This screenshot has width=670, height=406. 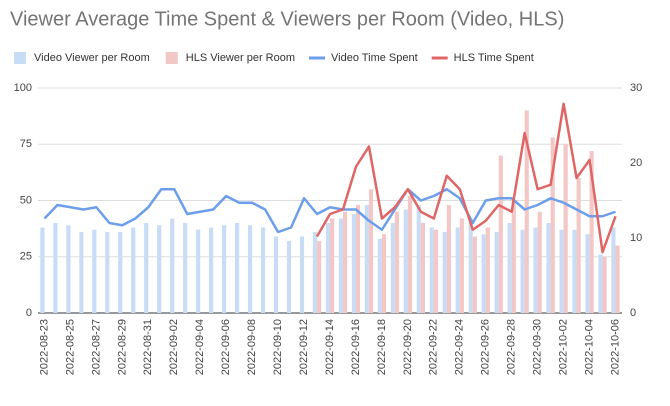 What do you see at coordinates (356, 347) in the screenshot?
I see `x-tick-label: 2022-09-16` at bounding box center [356, 347].